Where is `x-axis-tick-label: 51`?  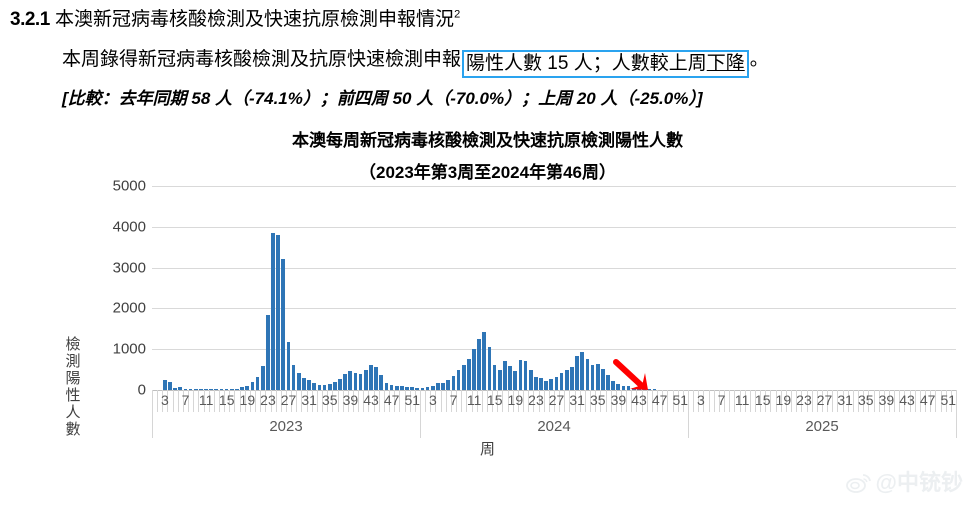
x-axis-tick-label: 51 is located at coordinates (680, 400).